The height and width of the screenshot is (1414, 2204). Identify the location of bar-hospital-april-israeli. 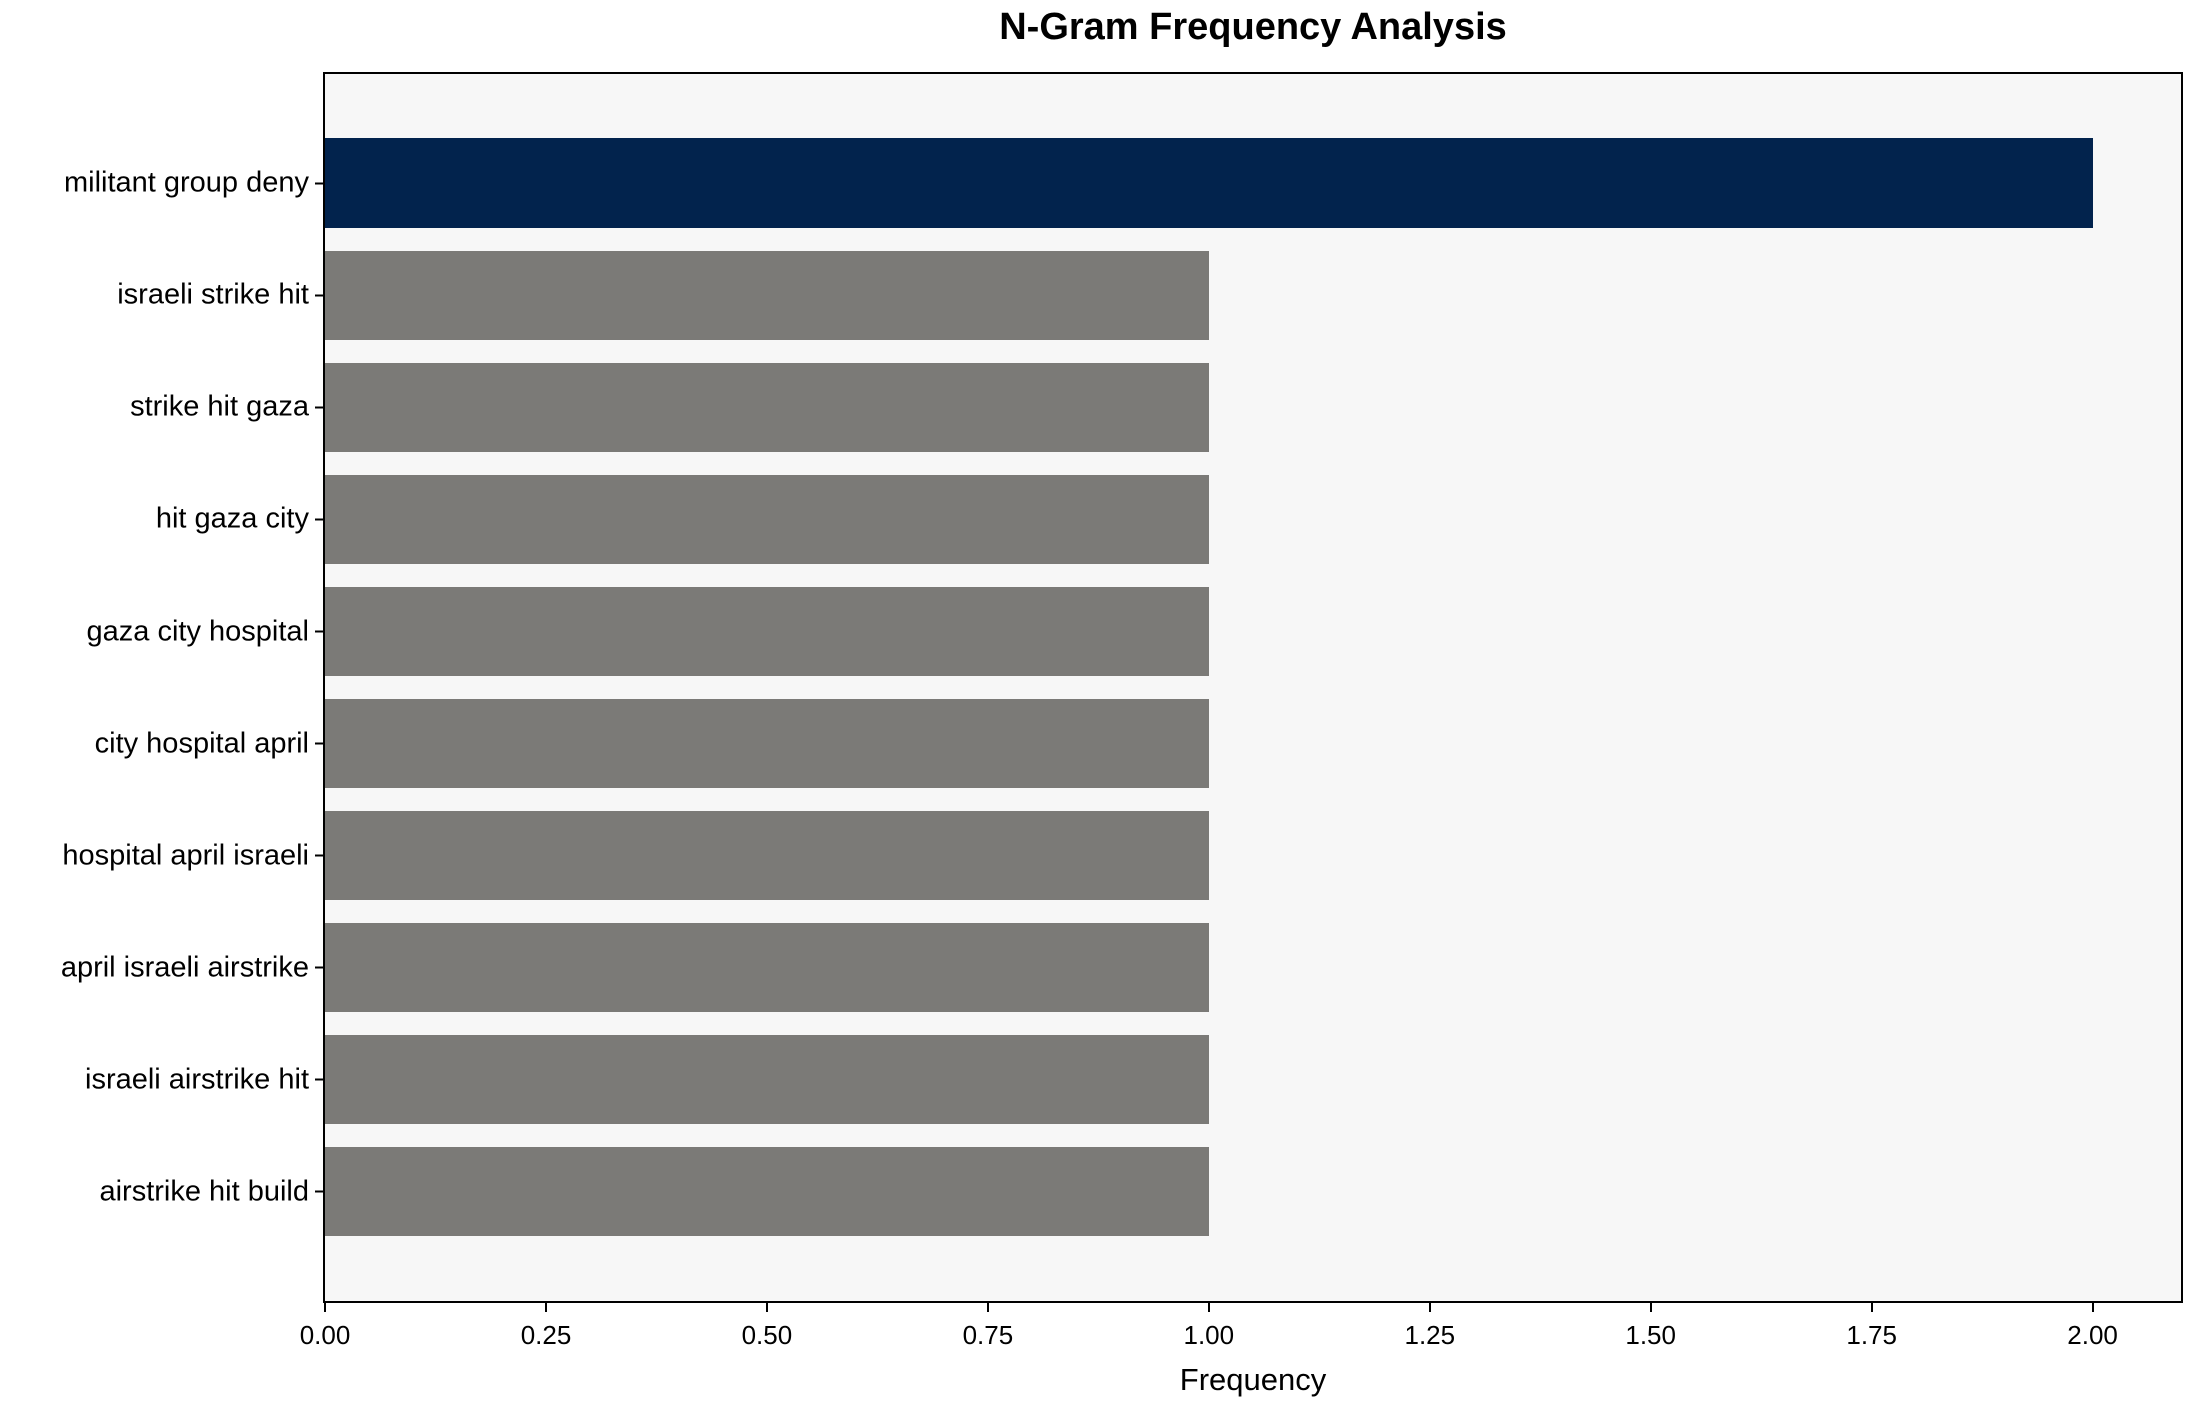
(767, 855).